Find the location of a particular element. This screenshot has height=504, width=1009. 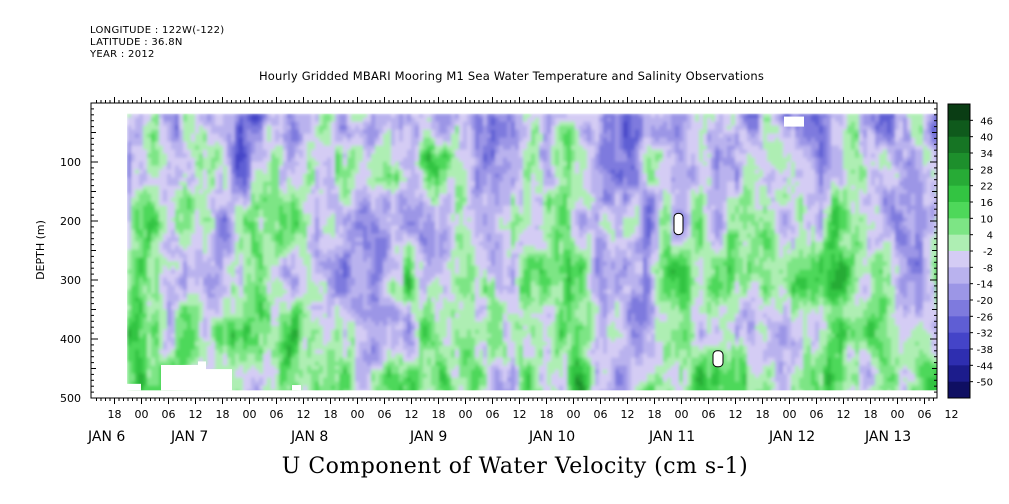

colorbar-label: 10 is located at coordinates (986, 219).